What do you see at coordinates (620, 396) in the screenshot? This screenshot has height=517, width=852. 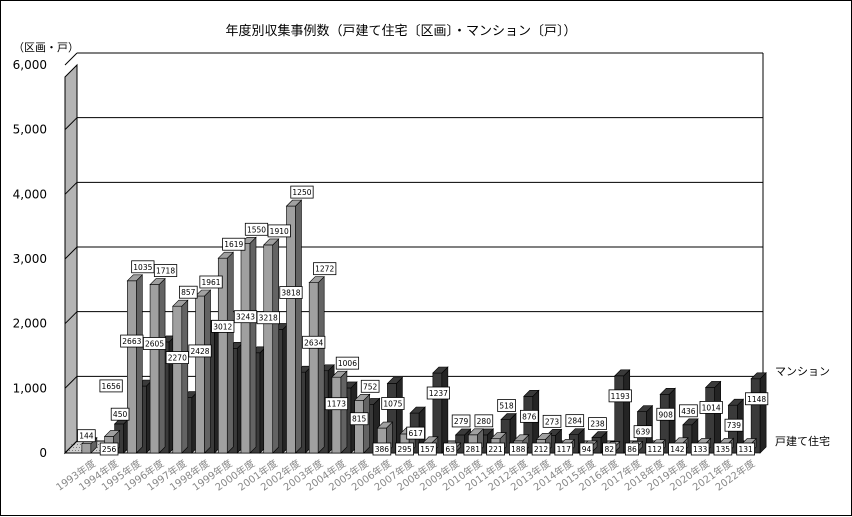 I see `back-data-label: 1193` at bounding box center [620, 396].